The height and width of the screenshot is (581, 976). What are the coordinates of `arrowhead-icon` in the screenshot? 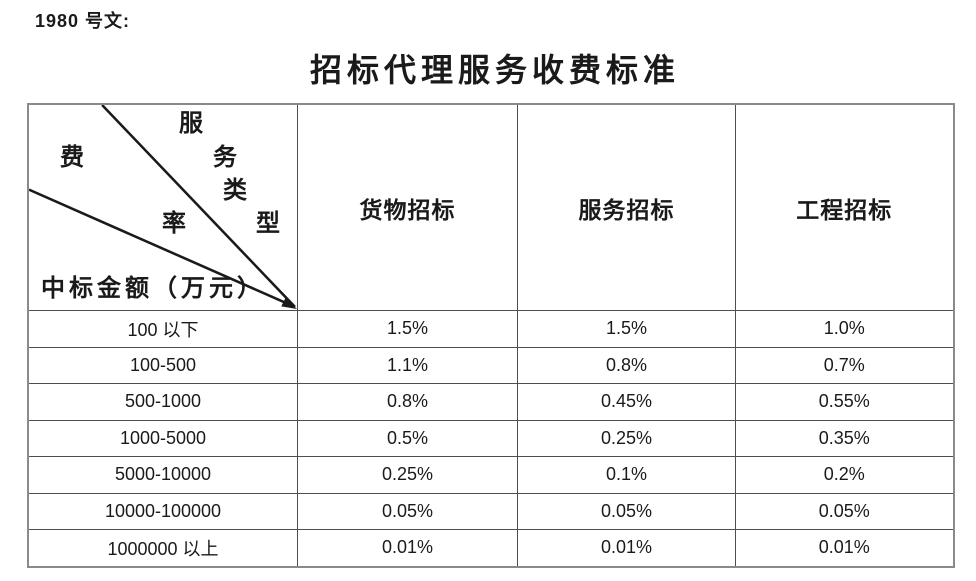 It's located at (289, 303).